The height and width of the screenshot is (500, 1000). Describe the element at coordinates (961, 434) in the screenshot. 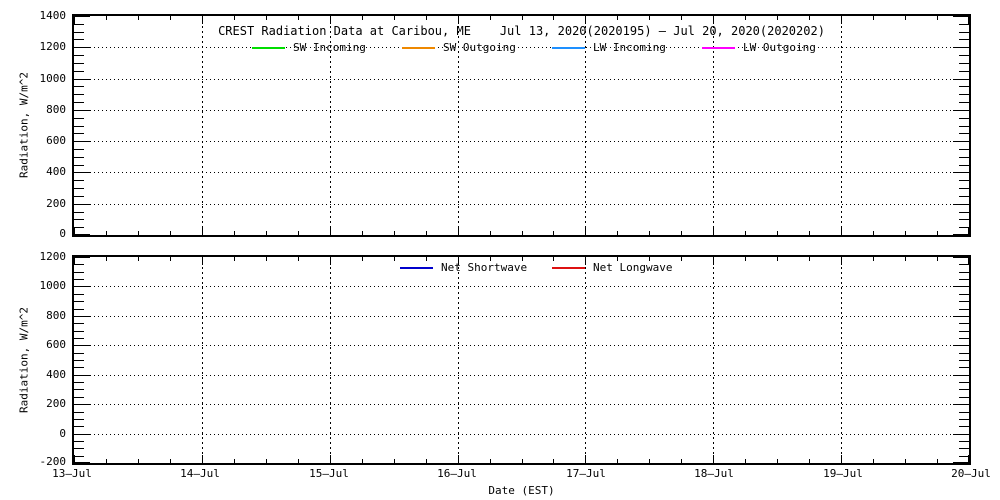

I see `y-major-tick-right` at that location.